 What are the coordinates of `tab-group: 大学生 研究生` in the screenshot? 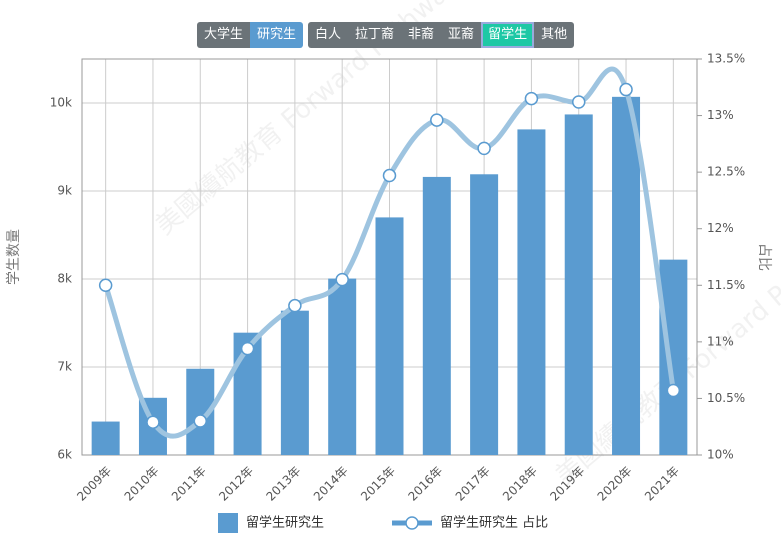 It's located at (250, 35).